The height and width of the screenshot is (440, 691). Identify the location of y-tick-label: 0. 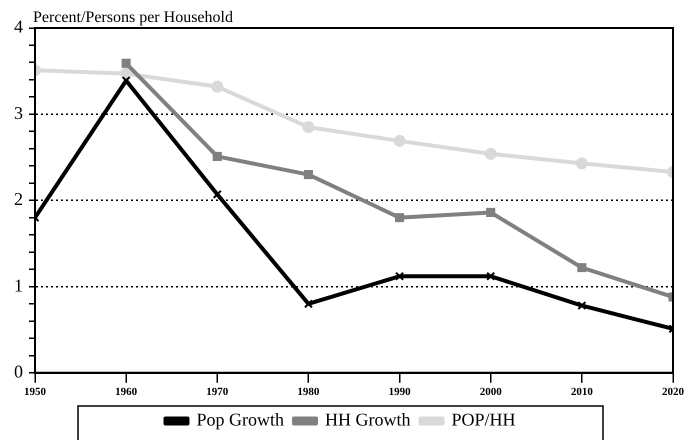
(18, 372).